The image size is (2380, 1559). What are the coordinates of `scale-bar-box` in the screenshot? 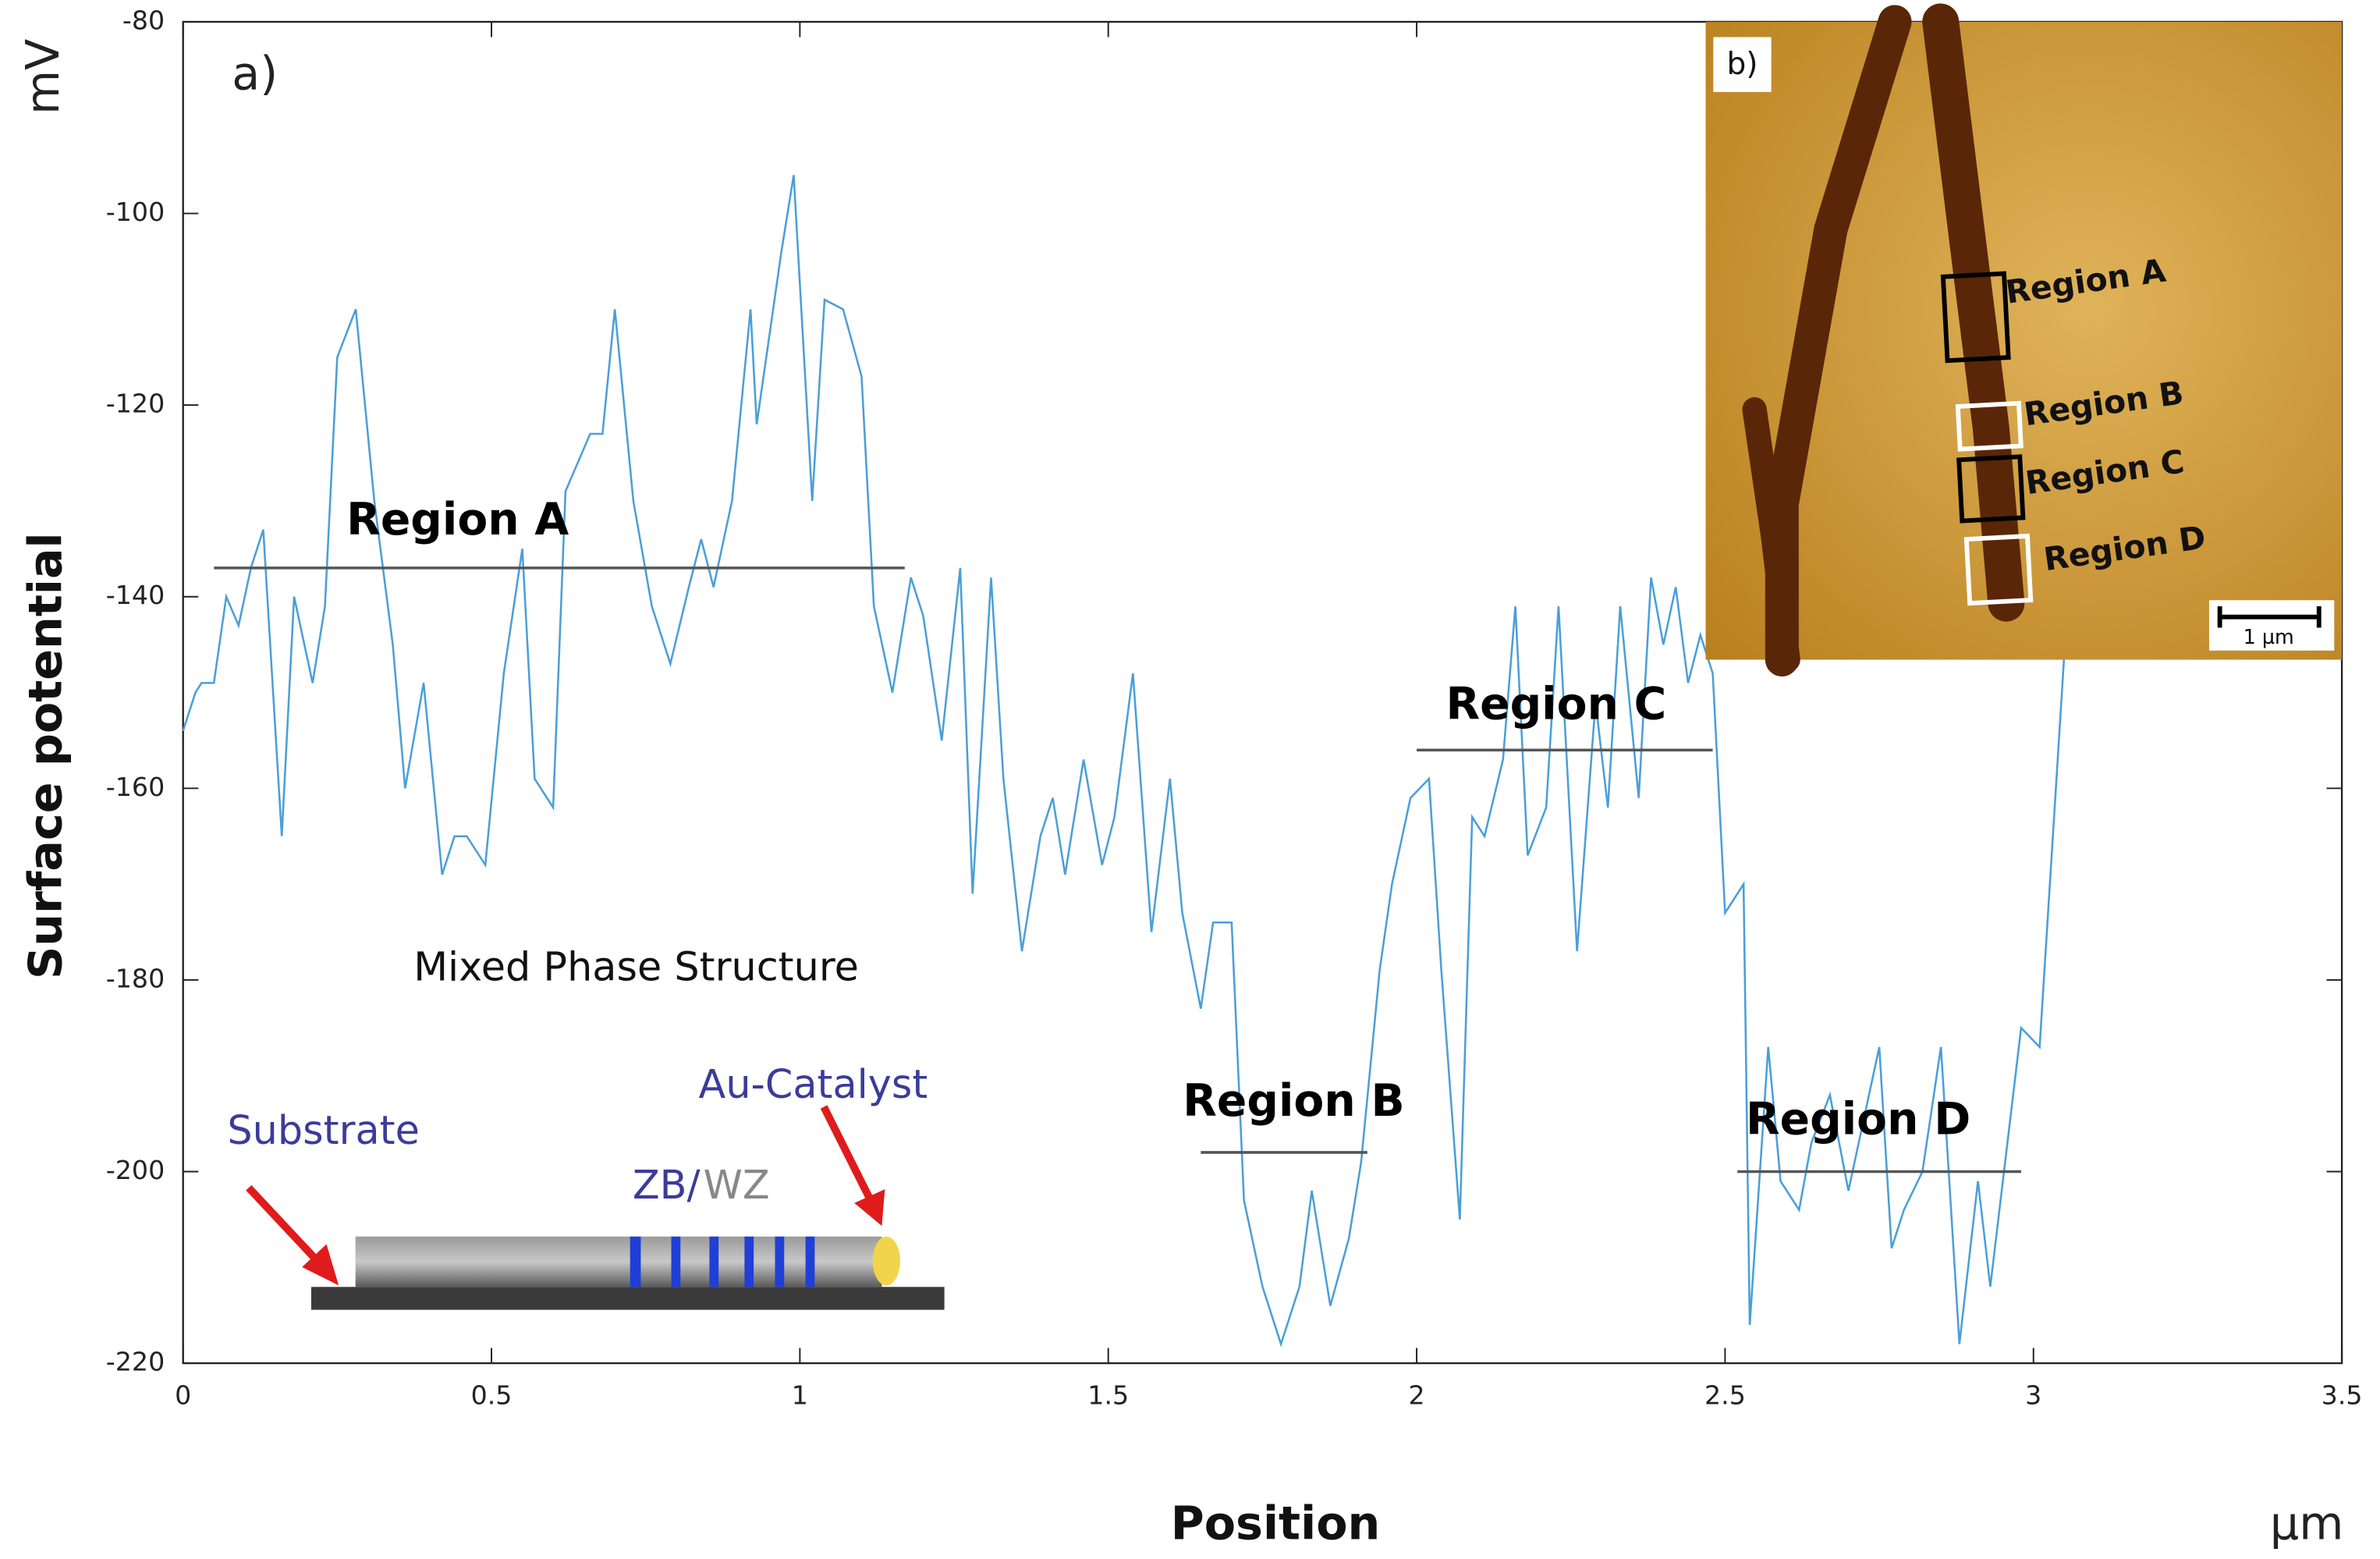 It's located at (2272, 626).